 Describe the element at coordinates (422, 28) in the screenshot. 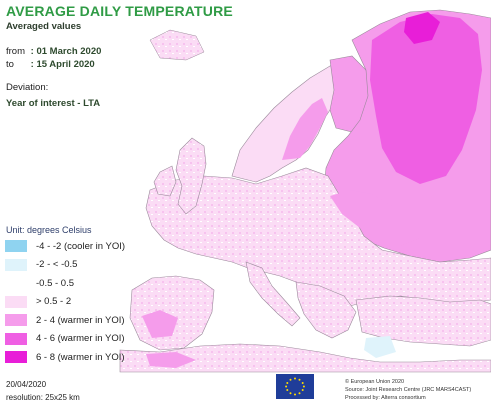

I see `northern-hot-spot` at that location.